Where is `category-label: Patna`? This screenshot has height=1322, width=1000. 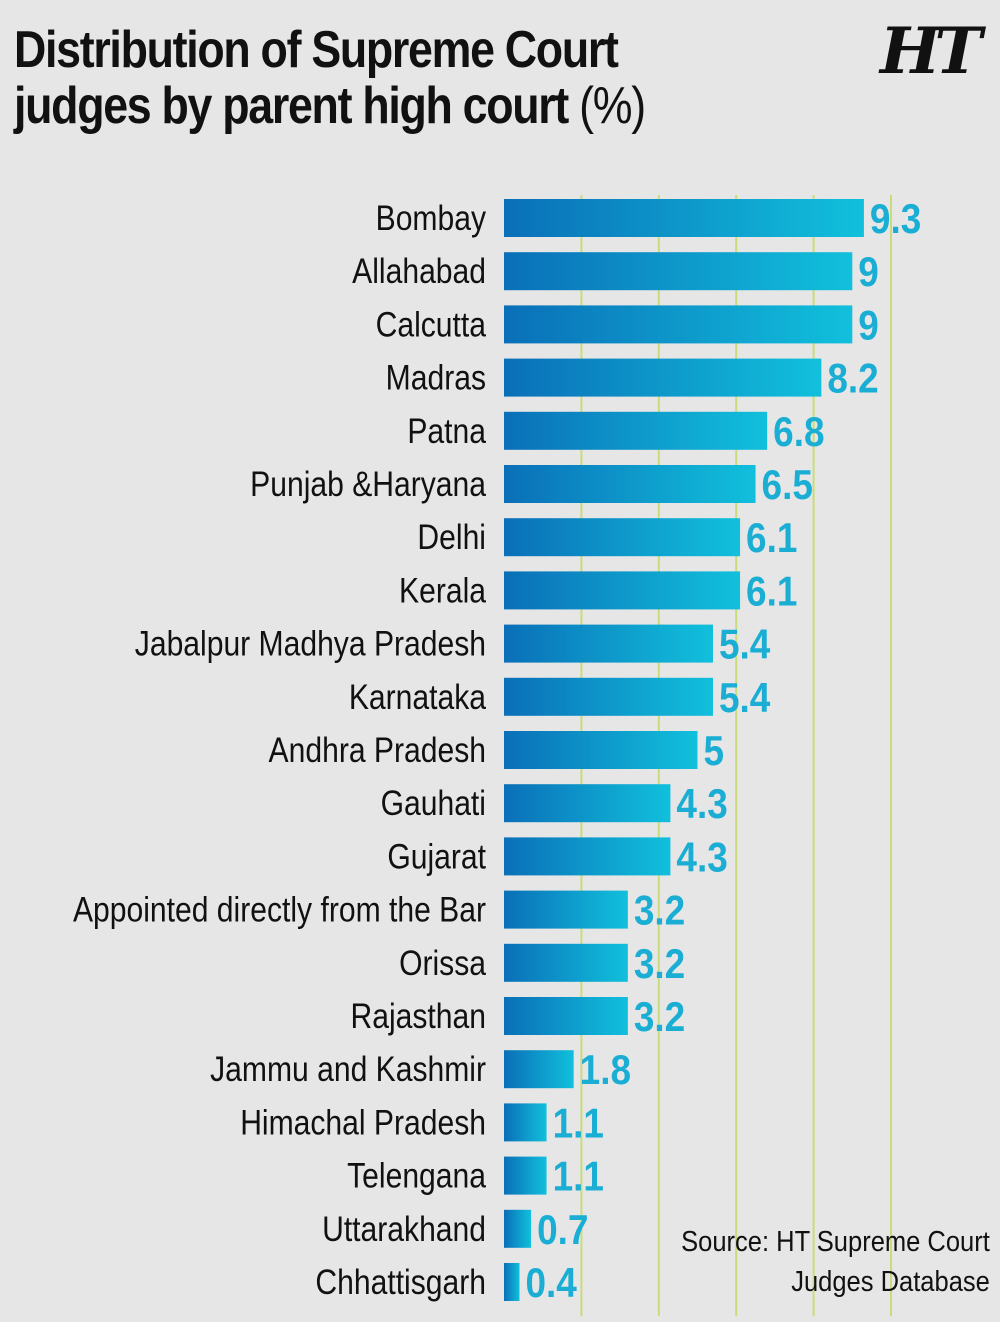
category-label: Patna is located at coordinates (446, 431).